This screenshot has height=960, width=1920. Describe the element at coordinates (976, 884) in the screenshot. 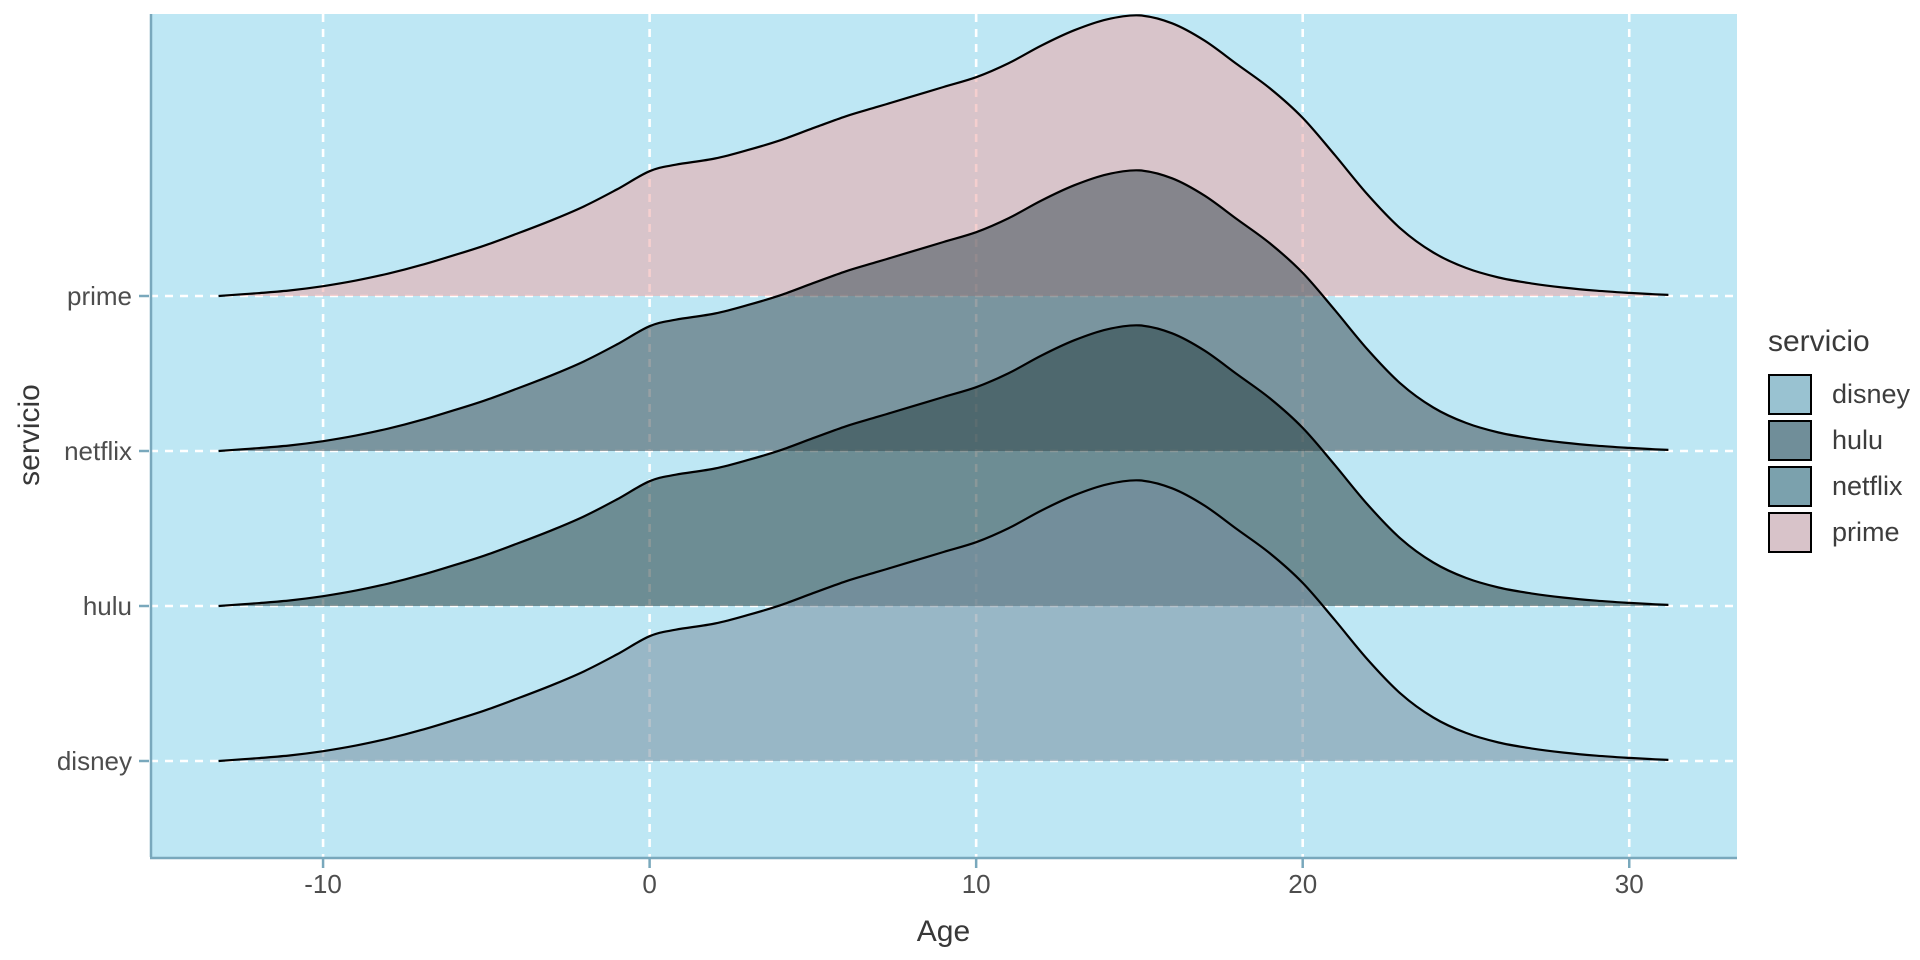

I see `x-tick-label-10: 10` at that location.